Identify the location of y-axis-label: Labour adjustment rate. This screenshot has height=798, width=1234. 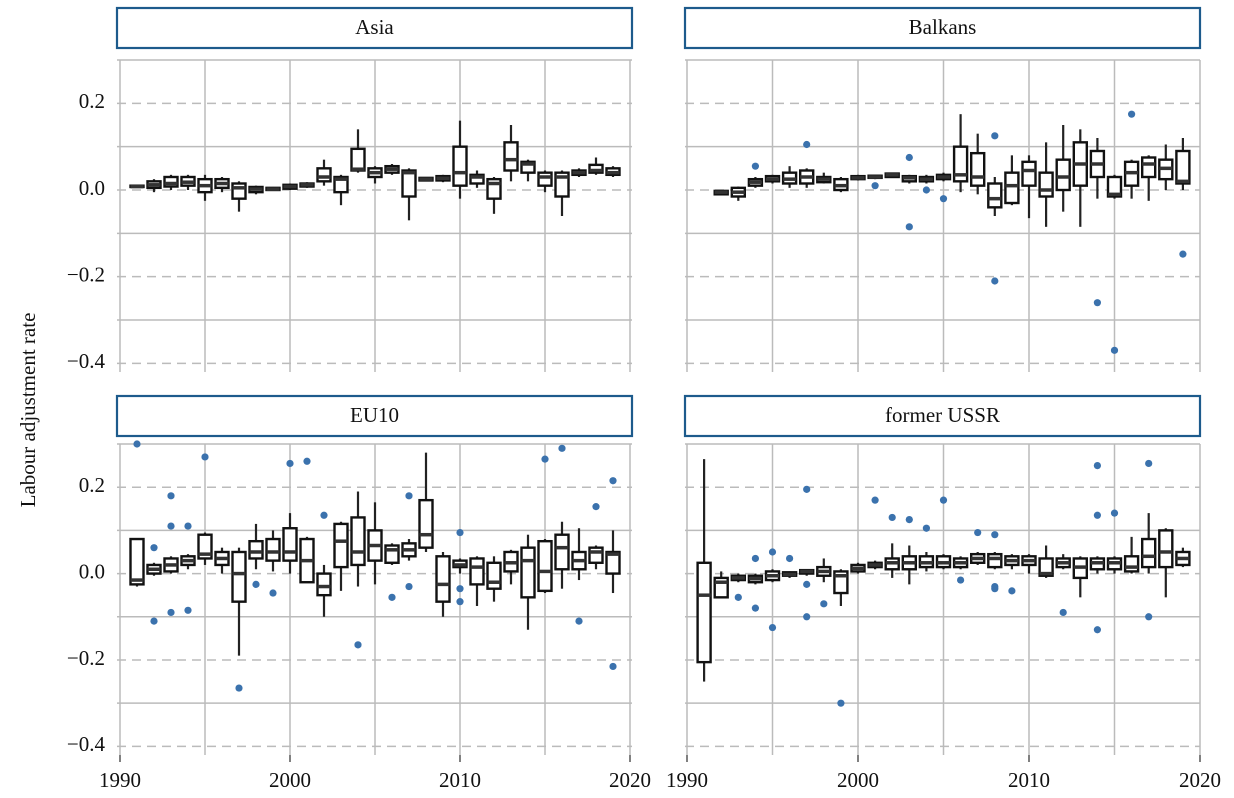
(28, 410).